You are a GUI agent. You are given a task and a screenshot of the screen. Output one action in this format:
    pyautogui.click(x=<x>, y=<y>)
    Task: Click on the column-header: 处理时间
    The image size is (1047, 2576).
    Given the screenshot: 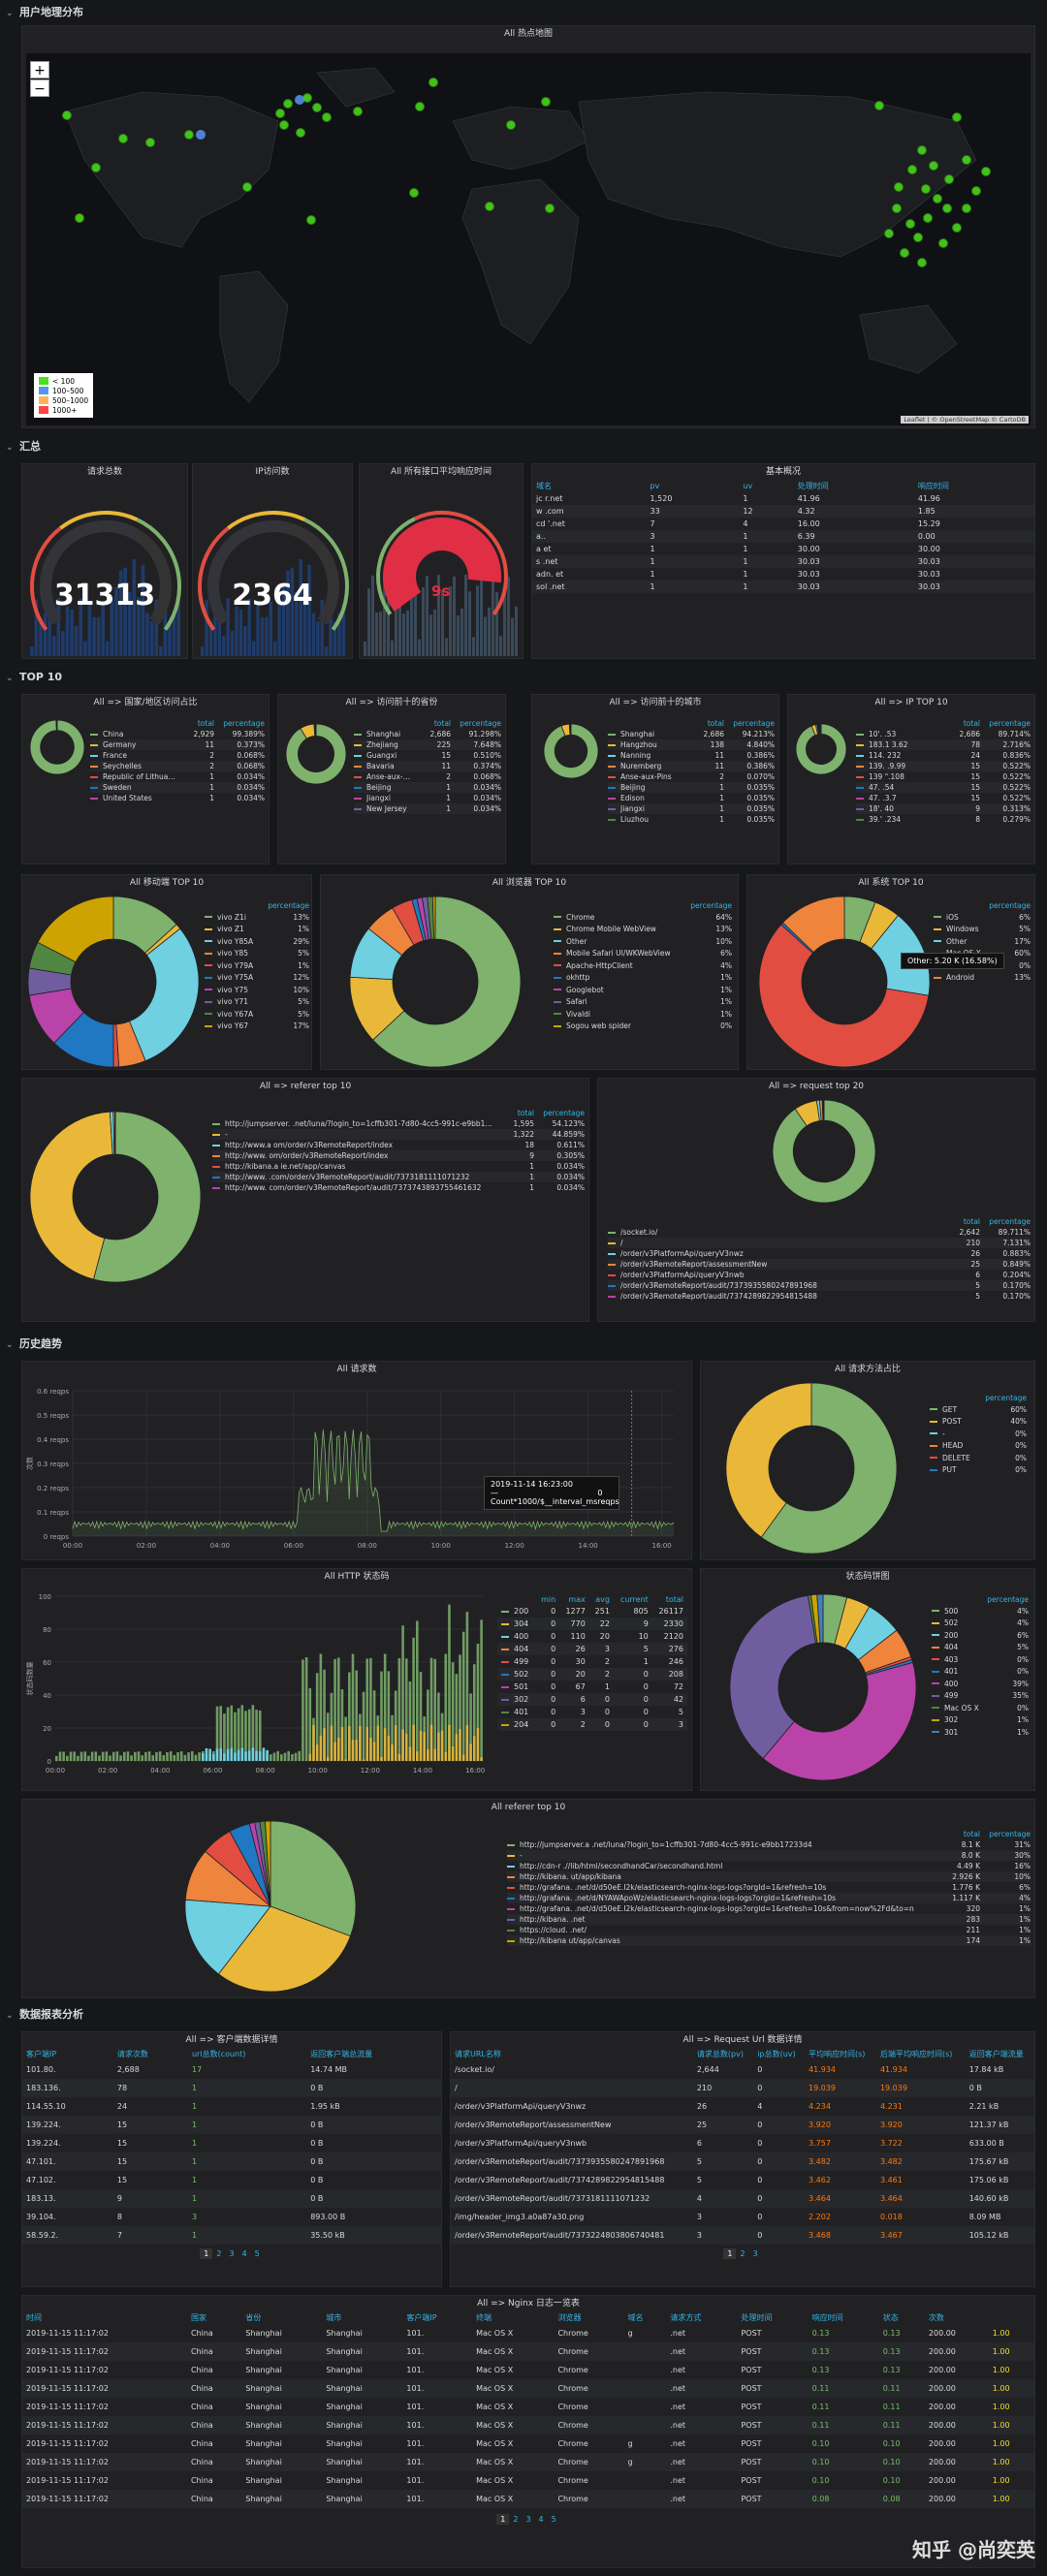 What is the action you would take?
    pyautogui.click(x=813, y=486)
    